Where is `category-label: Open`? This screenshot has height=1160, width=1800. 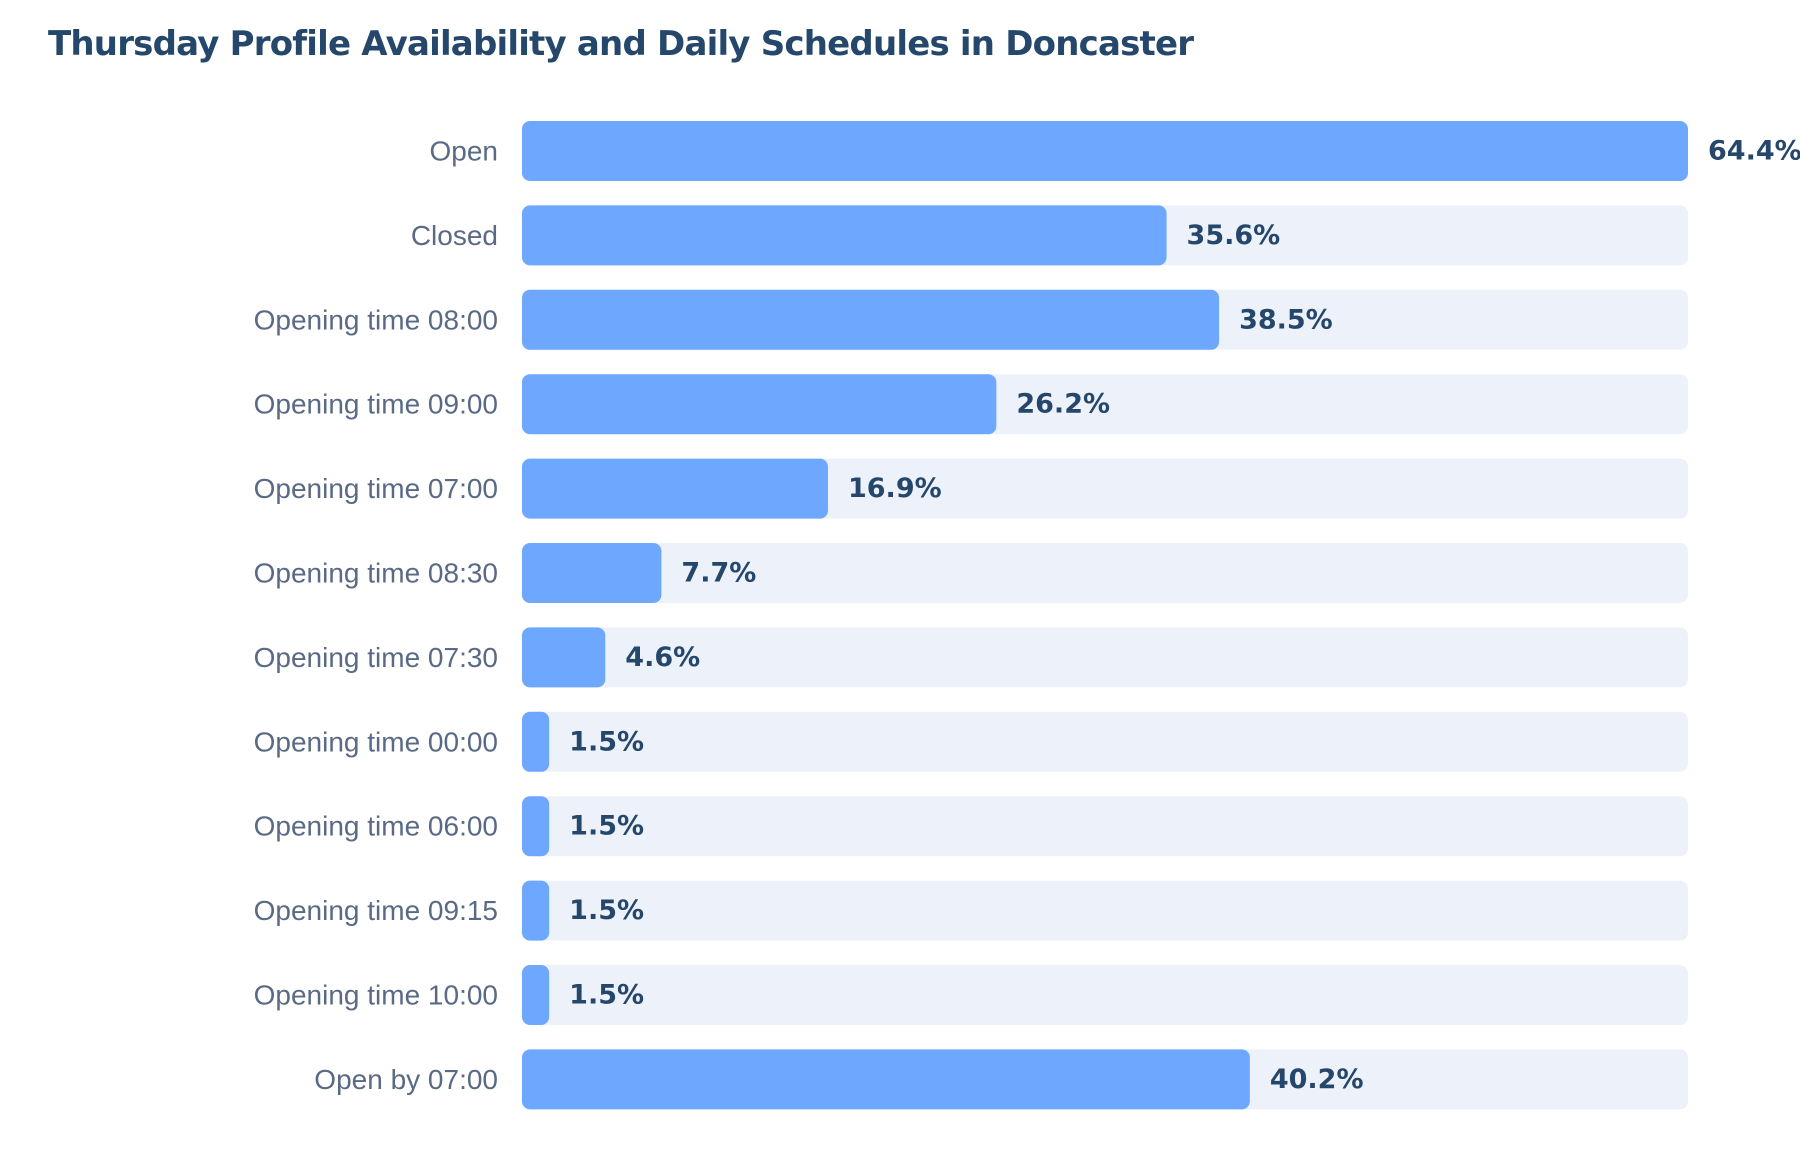 category-label: Open is located at coordinates (464, 151).